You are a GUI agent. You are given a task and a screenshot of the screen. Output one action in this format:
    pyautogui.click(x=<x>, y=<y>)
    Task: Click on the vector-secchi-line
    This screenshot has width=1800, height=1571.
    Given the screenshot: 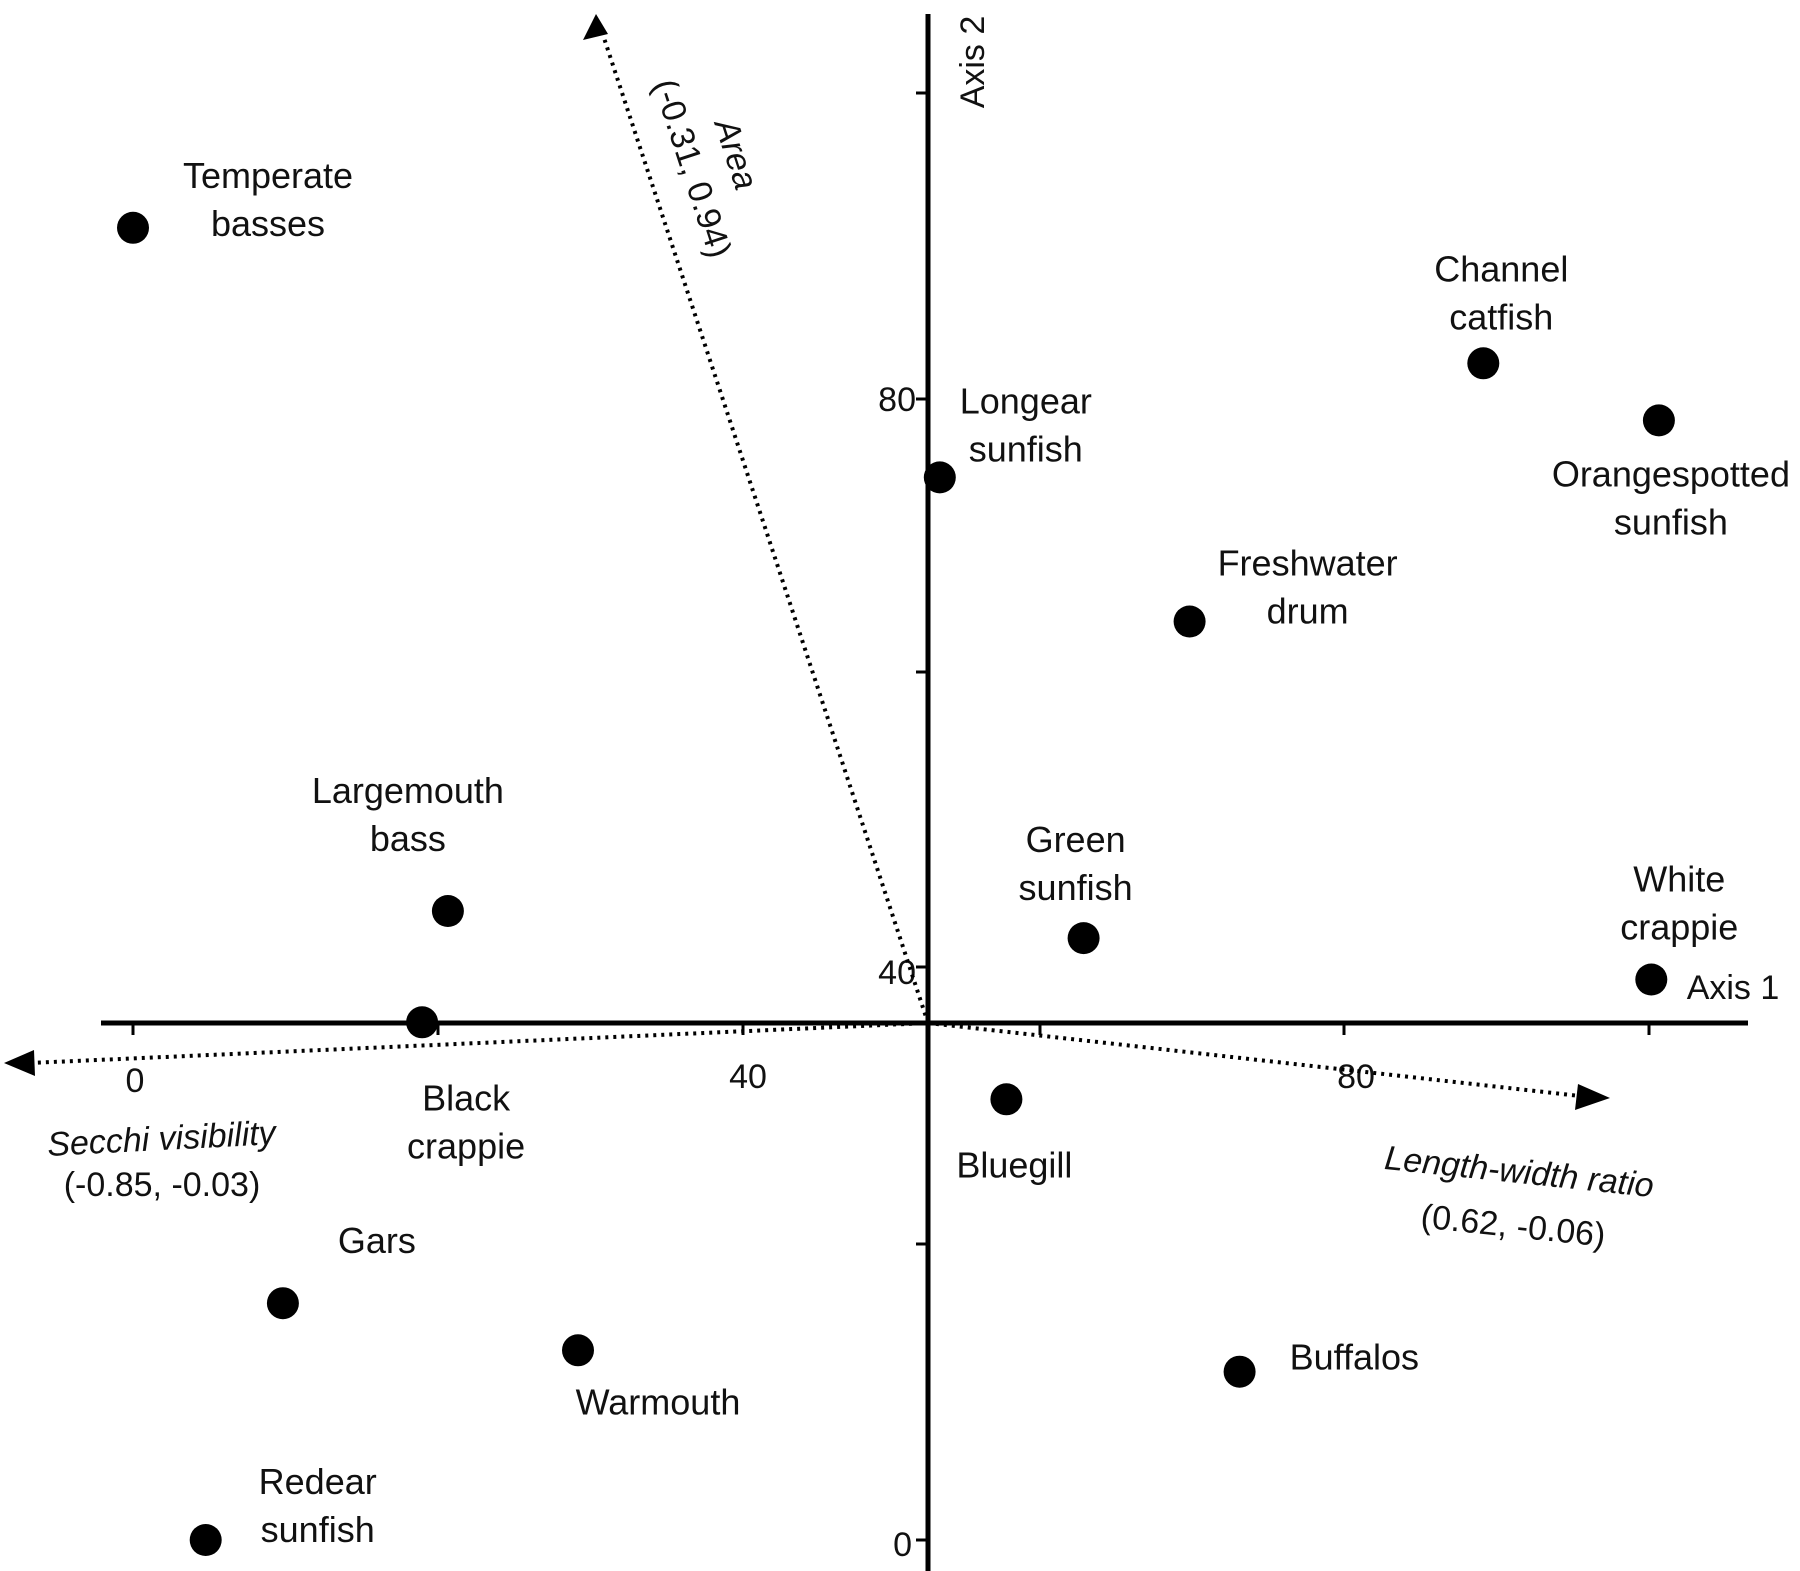 What is the action you would take?
    pyautogui.click(x=479, y=1043)
    